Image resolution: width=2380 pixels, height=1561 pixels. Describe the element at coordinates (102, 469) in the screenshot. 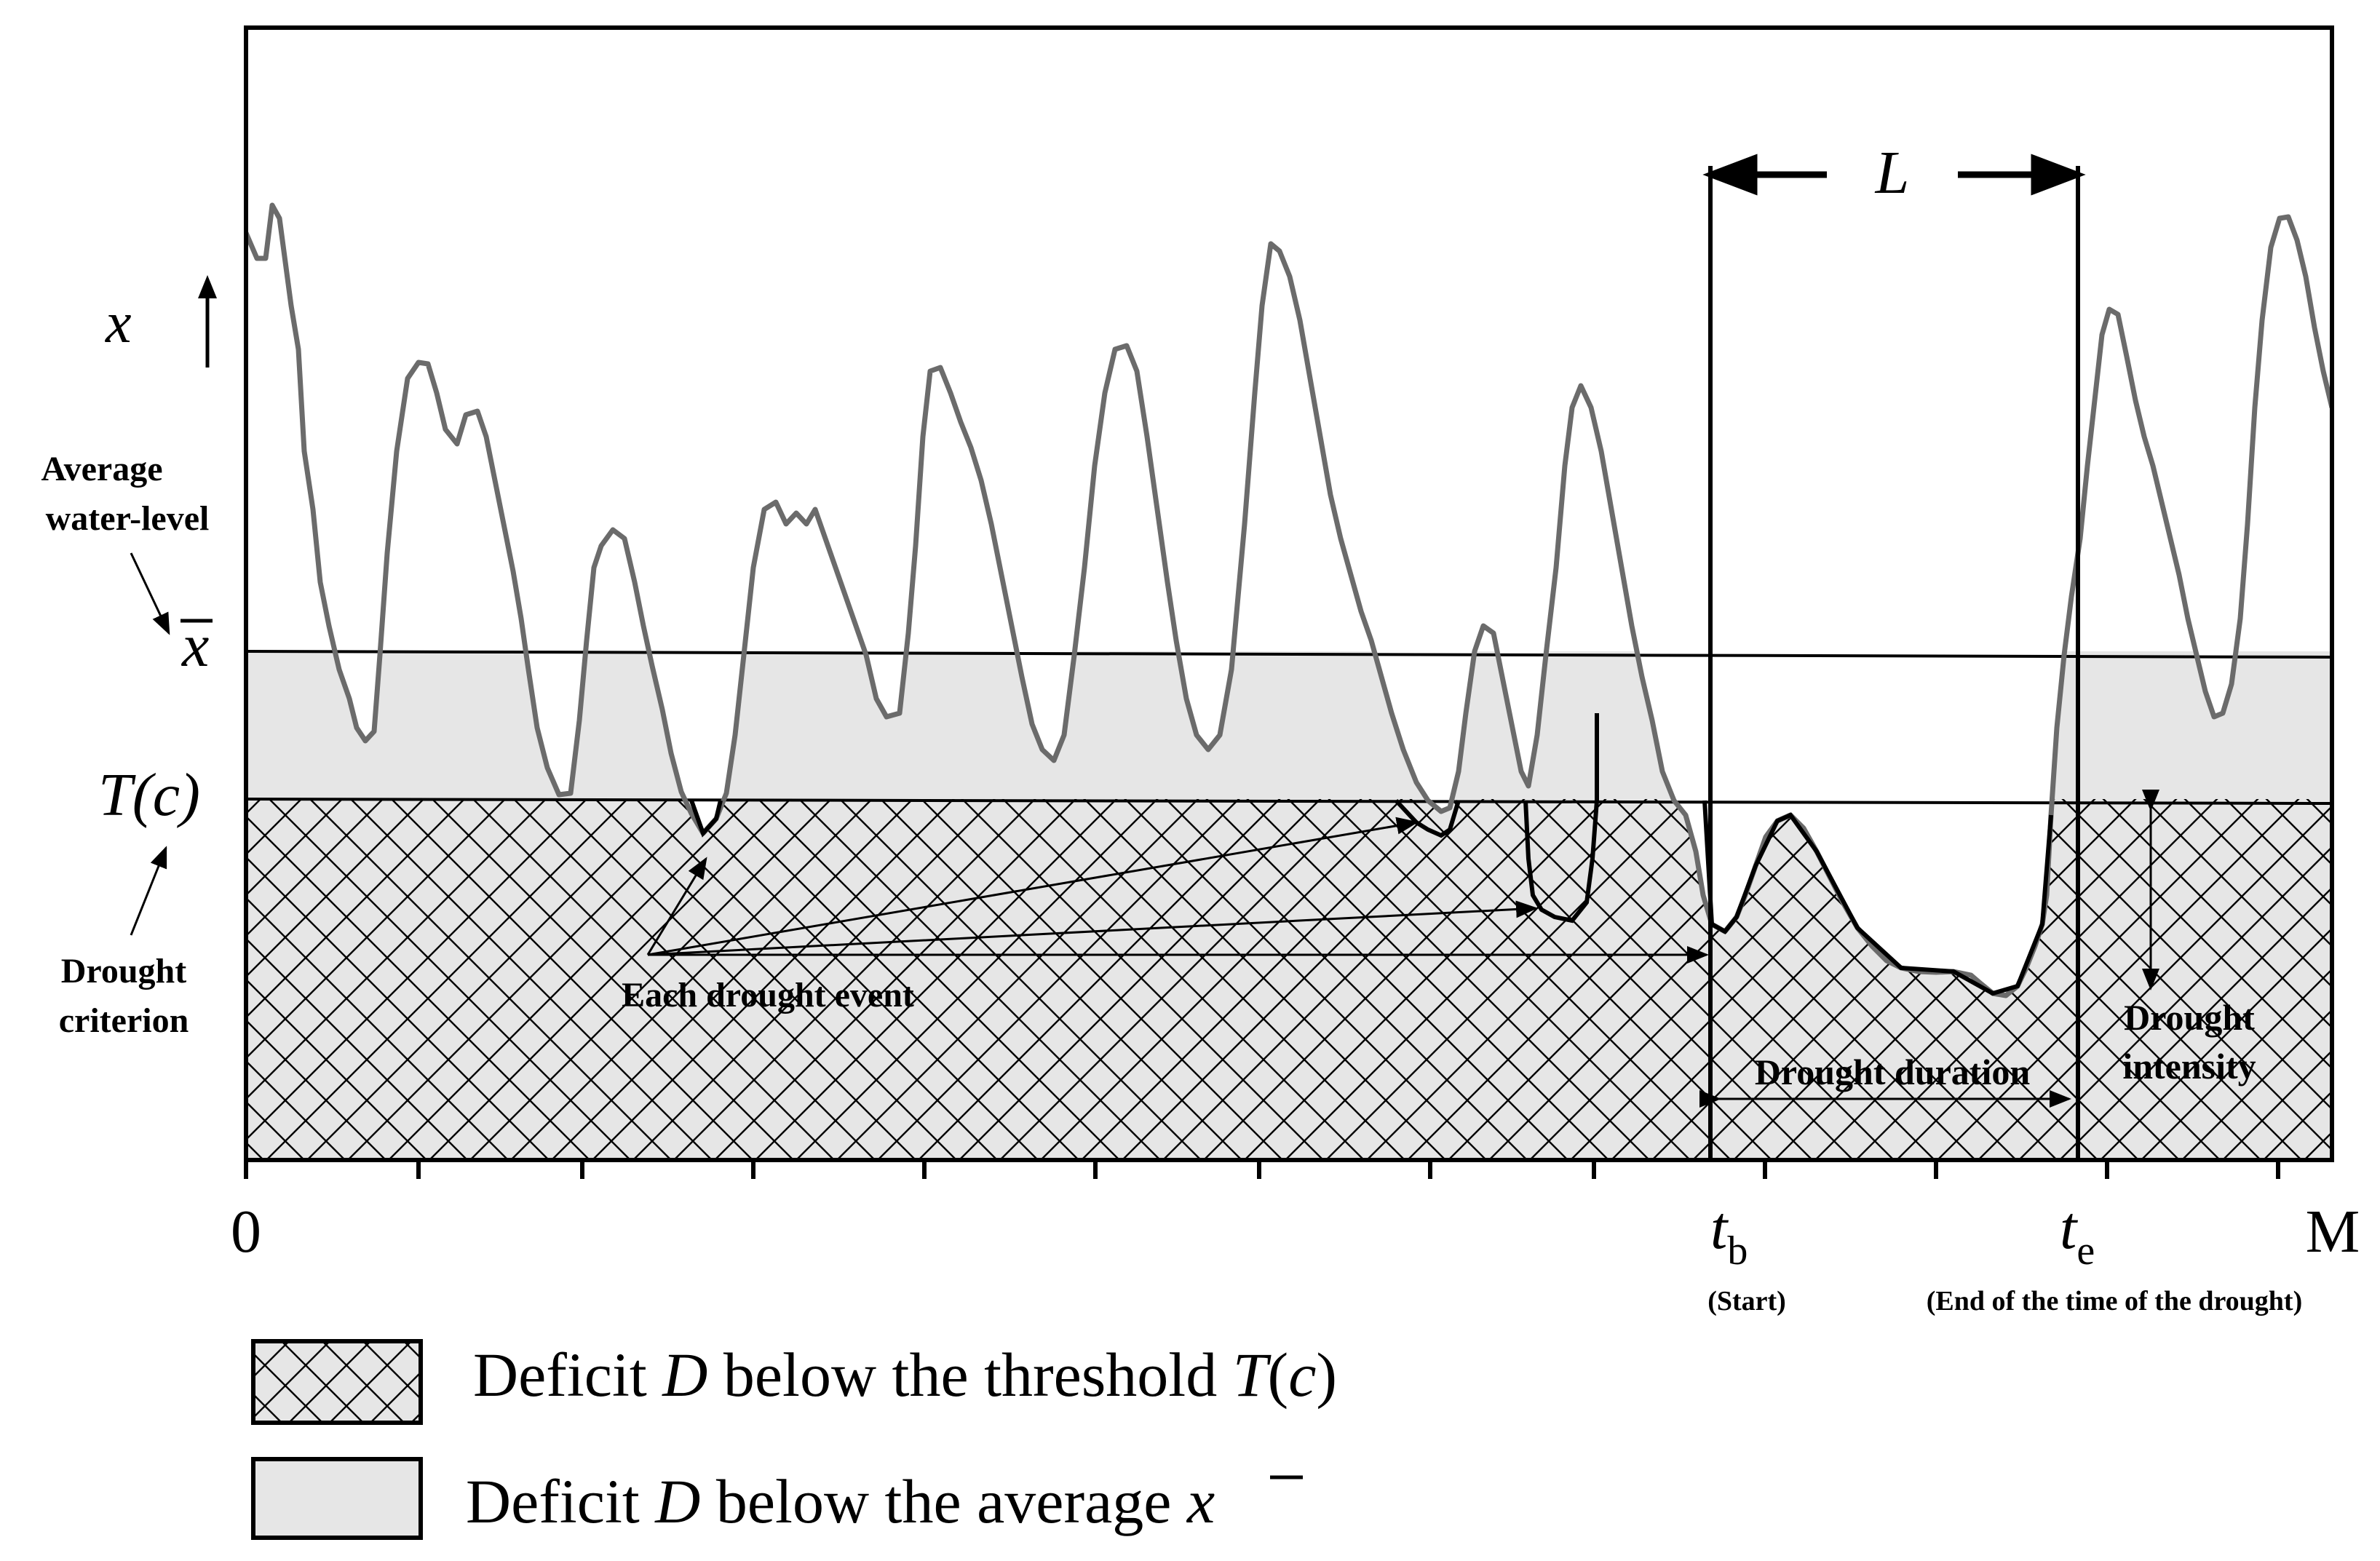

I see `average-label-line1: Average` at that location.